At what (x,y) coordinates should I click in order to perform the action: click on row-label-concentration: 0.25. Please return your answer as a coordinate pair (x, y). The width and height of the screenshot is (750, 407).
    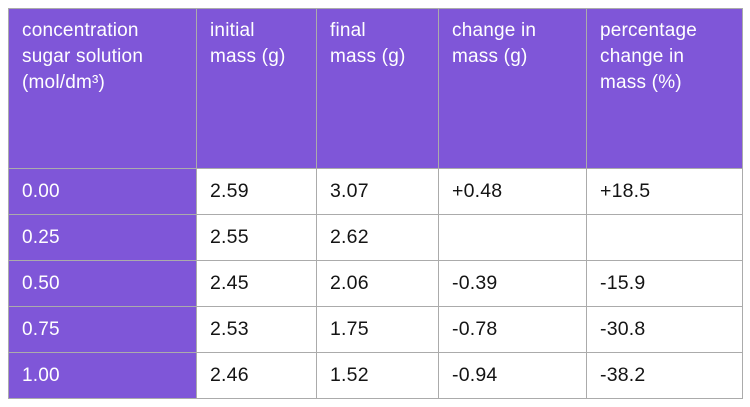
    Looking at the image, I should click on (102, 237).